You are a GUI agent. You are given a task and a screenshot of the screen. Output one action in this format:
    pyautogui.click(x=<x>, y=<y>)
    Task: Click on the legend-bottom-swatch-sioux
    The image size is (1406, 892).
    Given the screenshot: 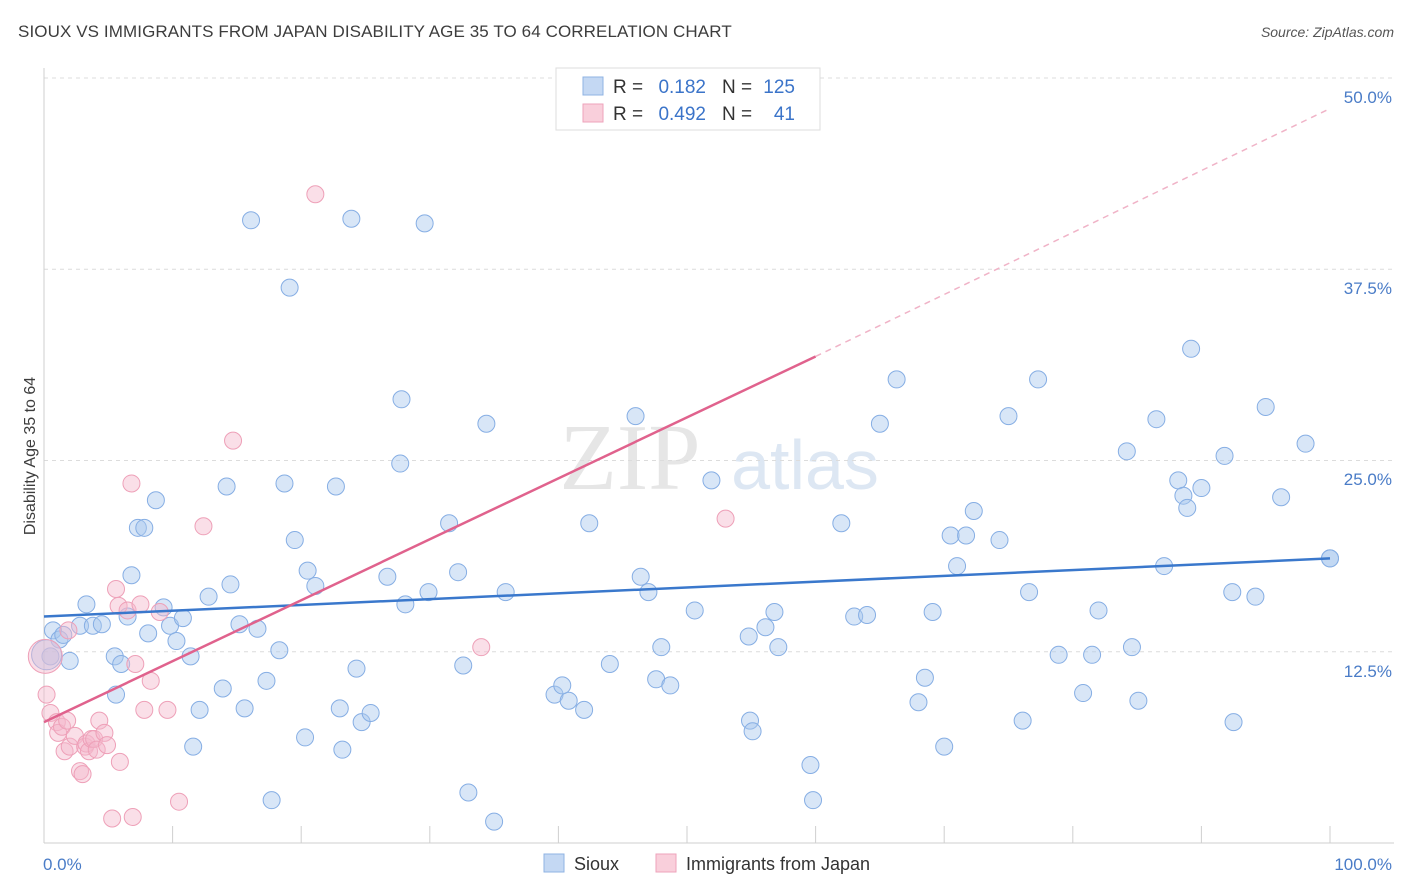 What is the action you would take?
    pyautogui.click(x=554, y=863)
    